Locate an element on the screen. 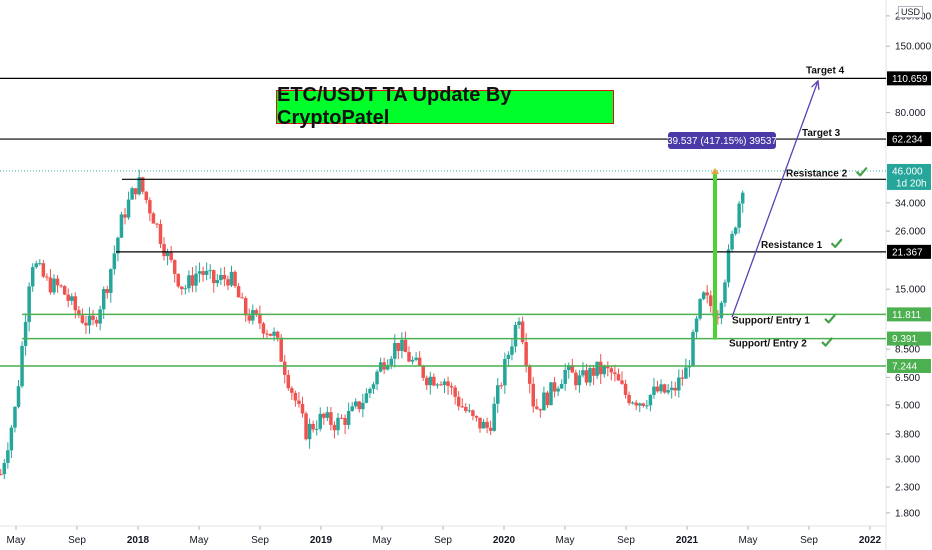  x-tick-label: Sep is located at coordinates (77, 540).